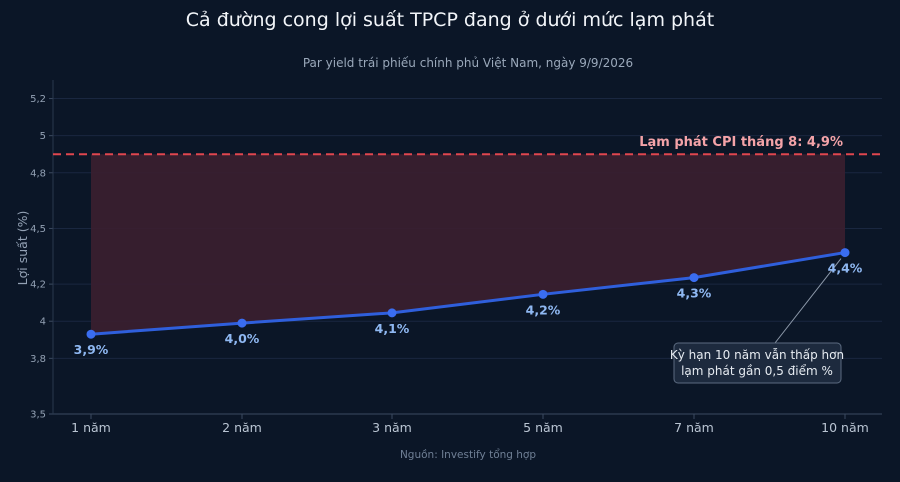 This screenshot has height=482, width=900. What do you see at coordinates (38, 359) in the screenshot?
I see `y-tick-label: 3,8` at bounding box center [38, 359].